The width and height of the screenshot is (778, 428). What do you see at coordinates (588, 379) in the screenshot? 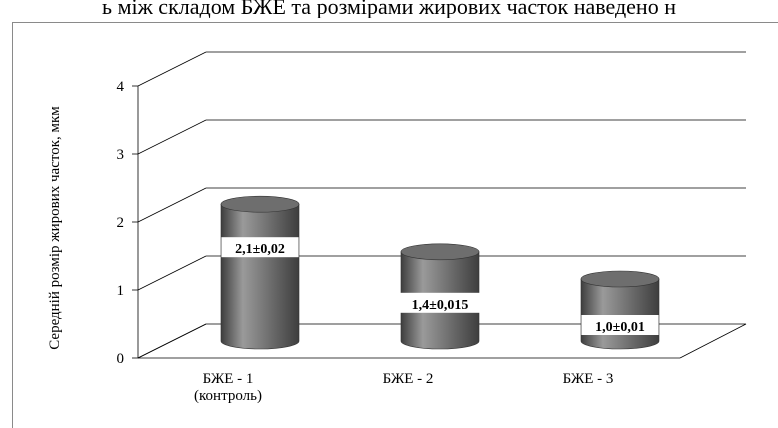
I see `x-category-label: БЖЕ - 3` at bounding box center [588, 379].